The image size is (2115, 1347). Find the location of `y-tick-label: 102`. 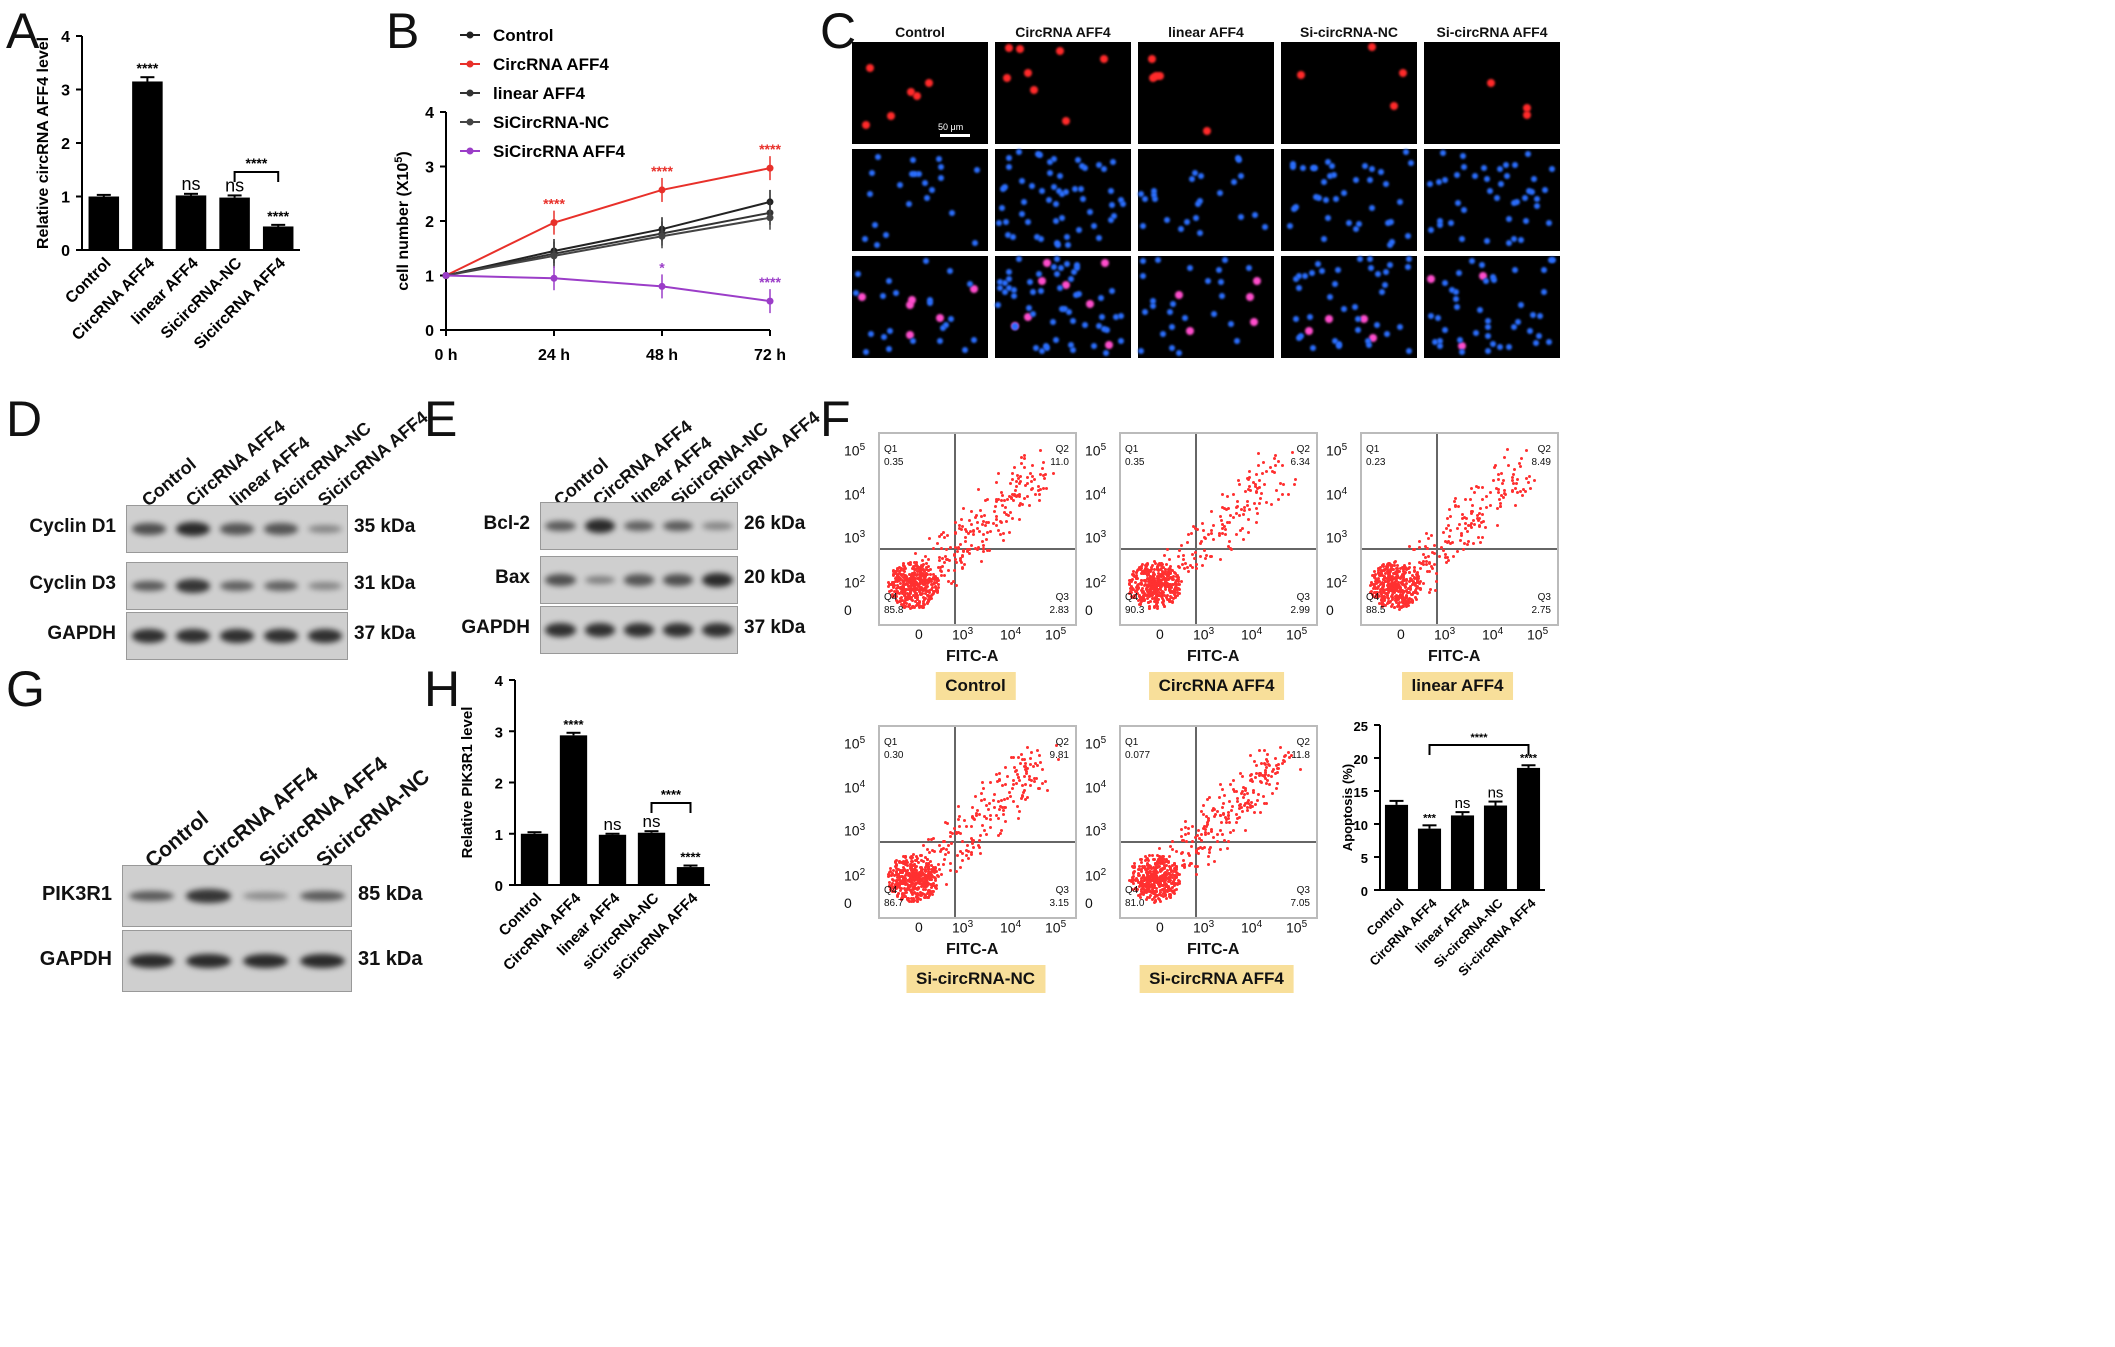

y-tick-label: 102 is located at coordinates (1337, 582).